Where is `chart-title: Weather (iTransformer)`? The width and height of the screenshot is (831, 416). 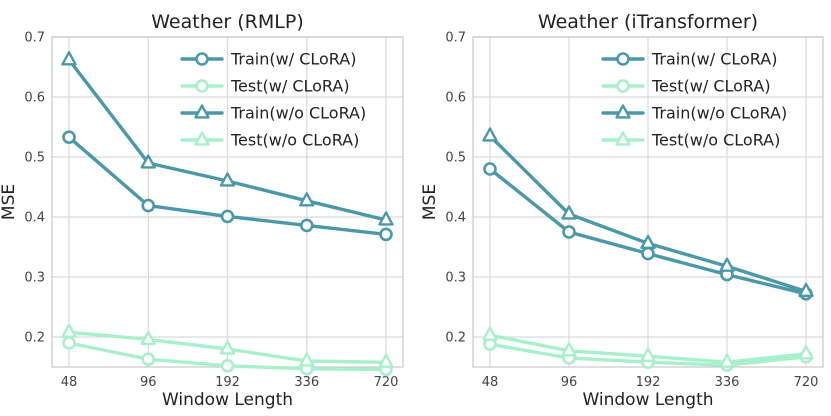 chart-title: Weather (iTransformer) is located at coordinates (648, 22).